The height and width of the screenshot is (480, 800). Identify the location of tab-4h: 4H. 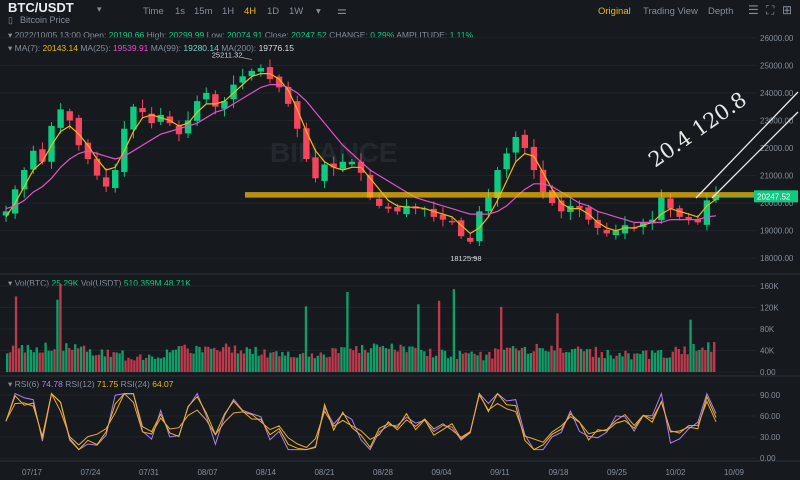
(250, 11).